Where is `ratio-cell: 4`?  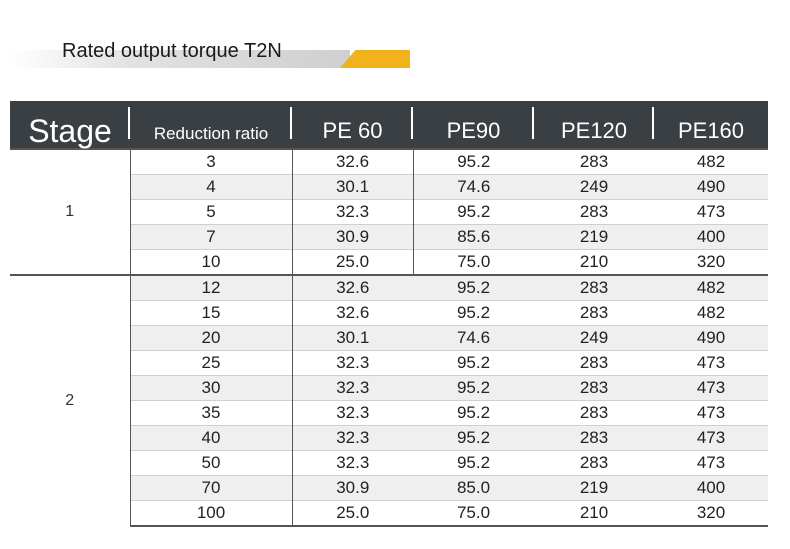 ratio-cell: 4 is located at coordinates (211, 187).